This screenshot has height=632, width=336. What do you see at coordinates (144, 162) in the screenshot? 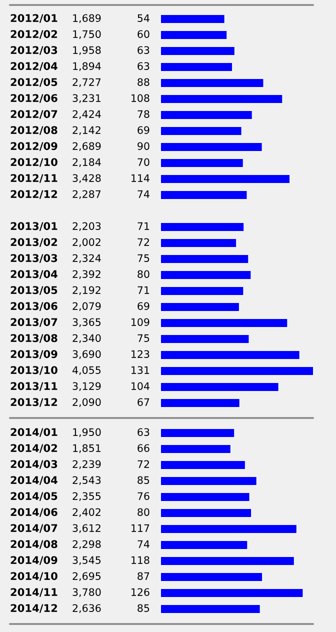
I see `text: 70` at bounding box center [144, 162].